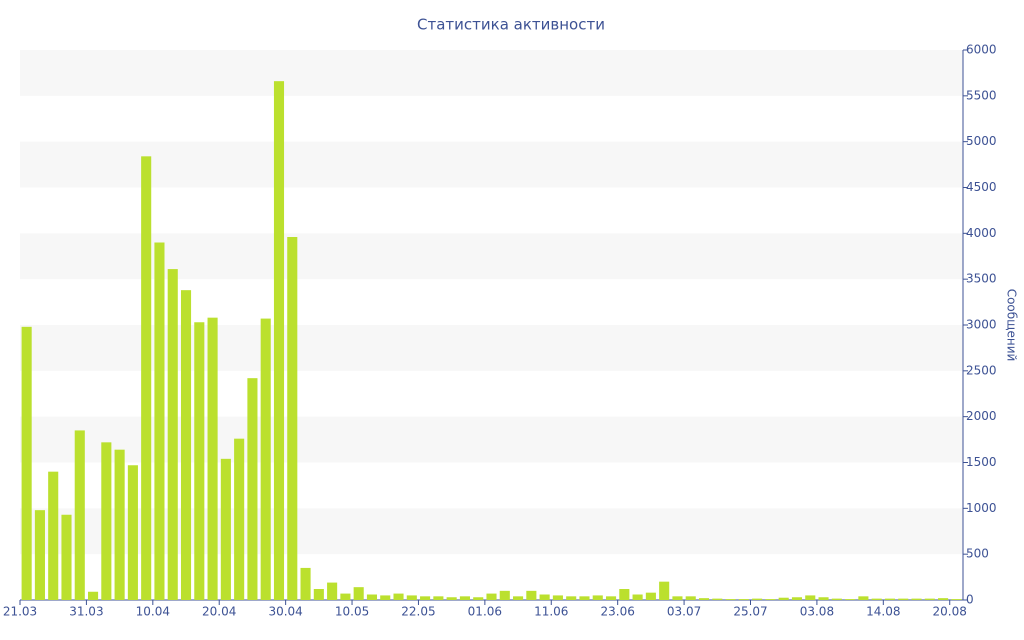 This screenshot has width=1024, height=640. I want to click on y-tick-label: 3500, so click(981, 279).